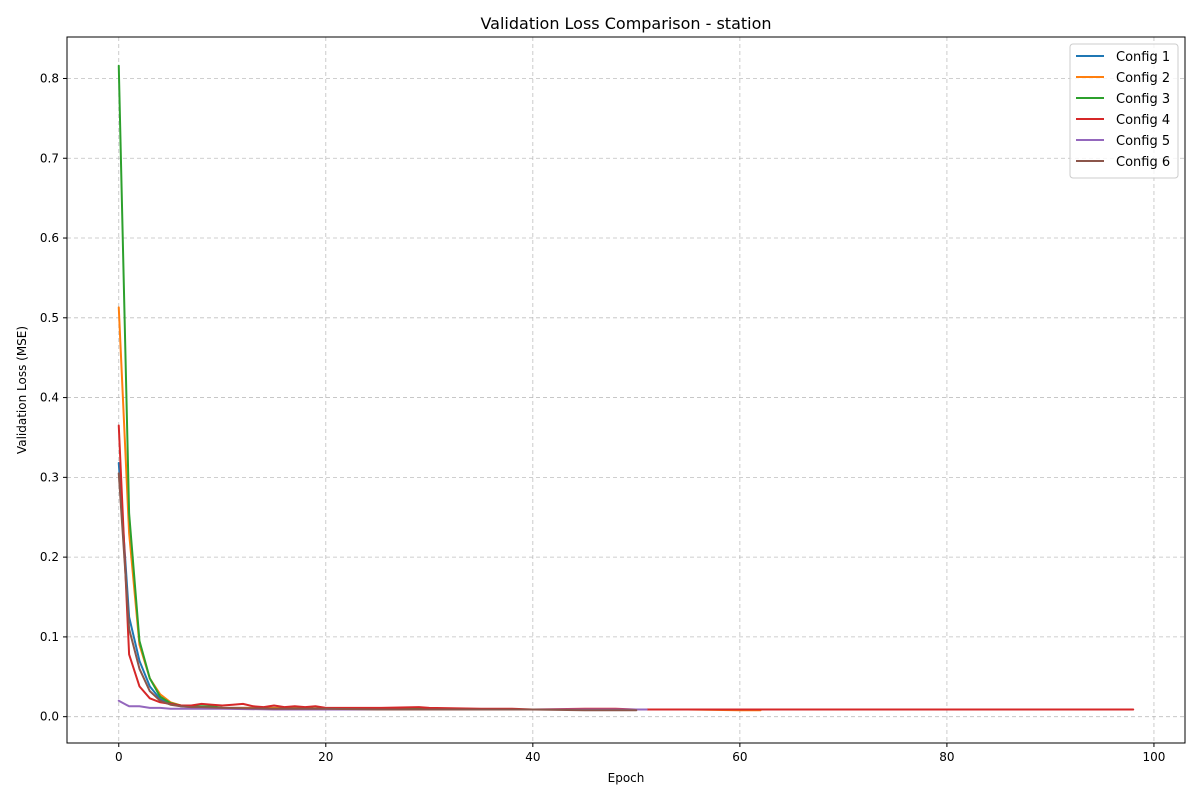 The image size is (1200, 800). I want to click on y-tick-label: 0.7, so click(49, 158).